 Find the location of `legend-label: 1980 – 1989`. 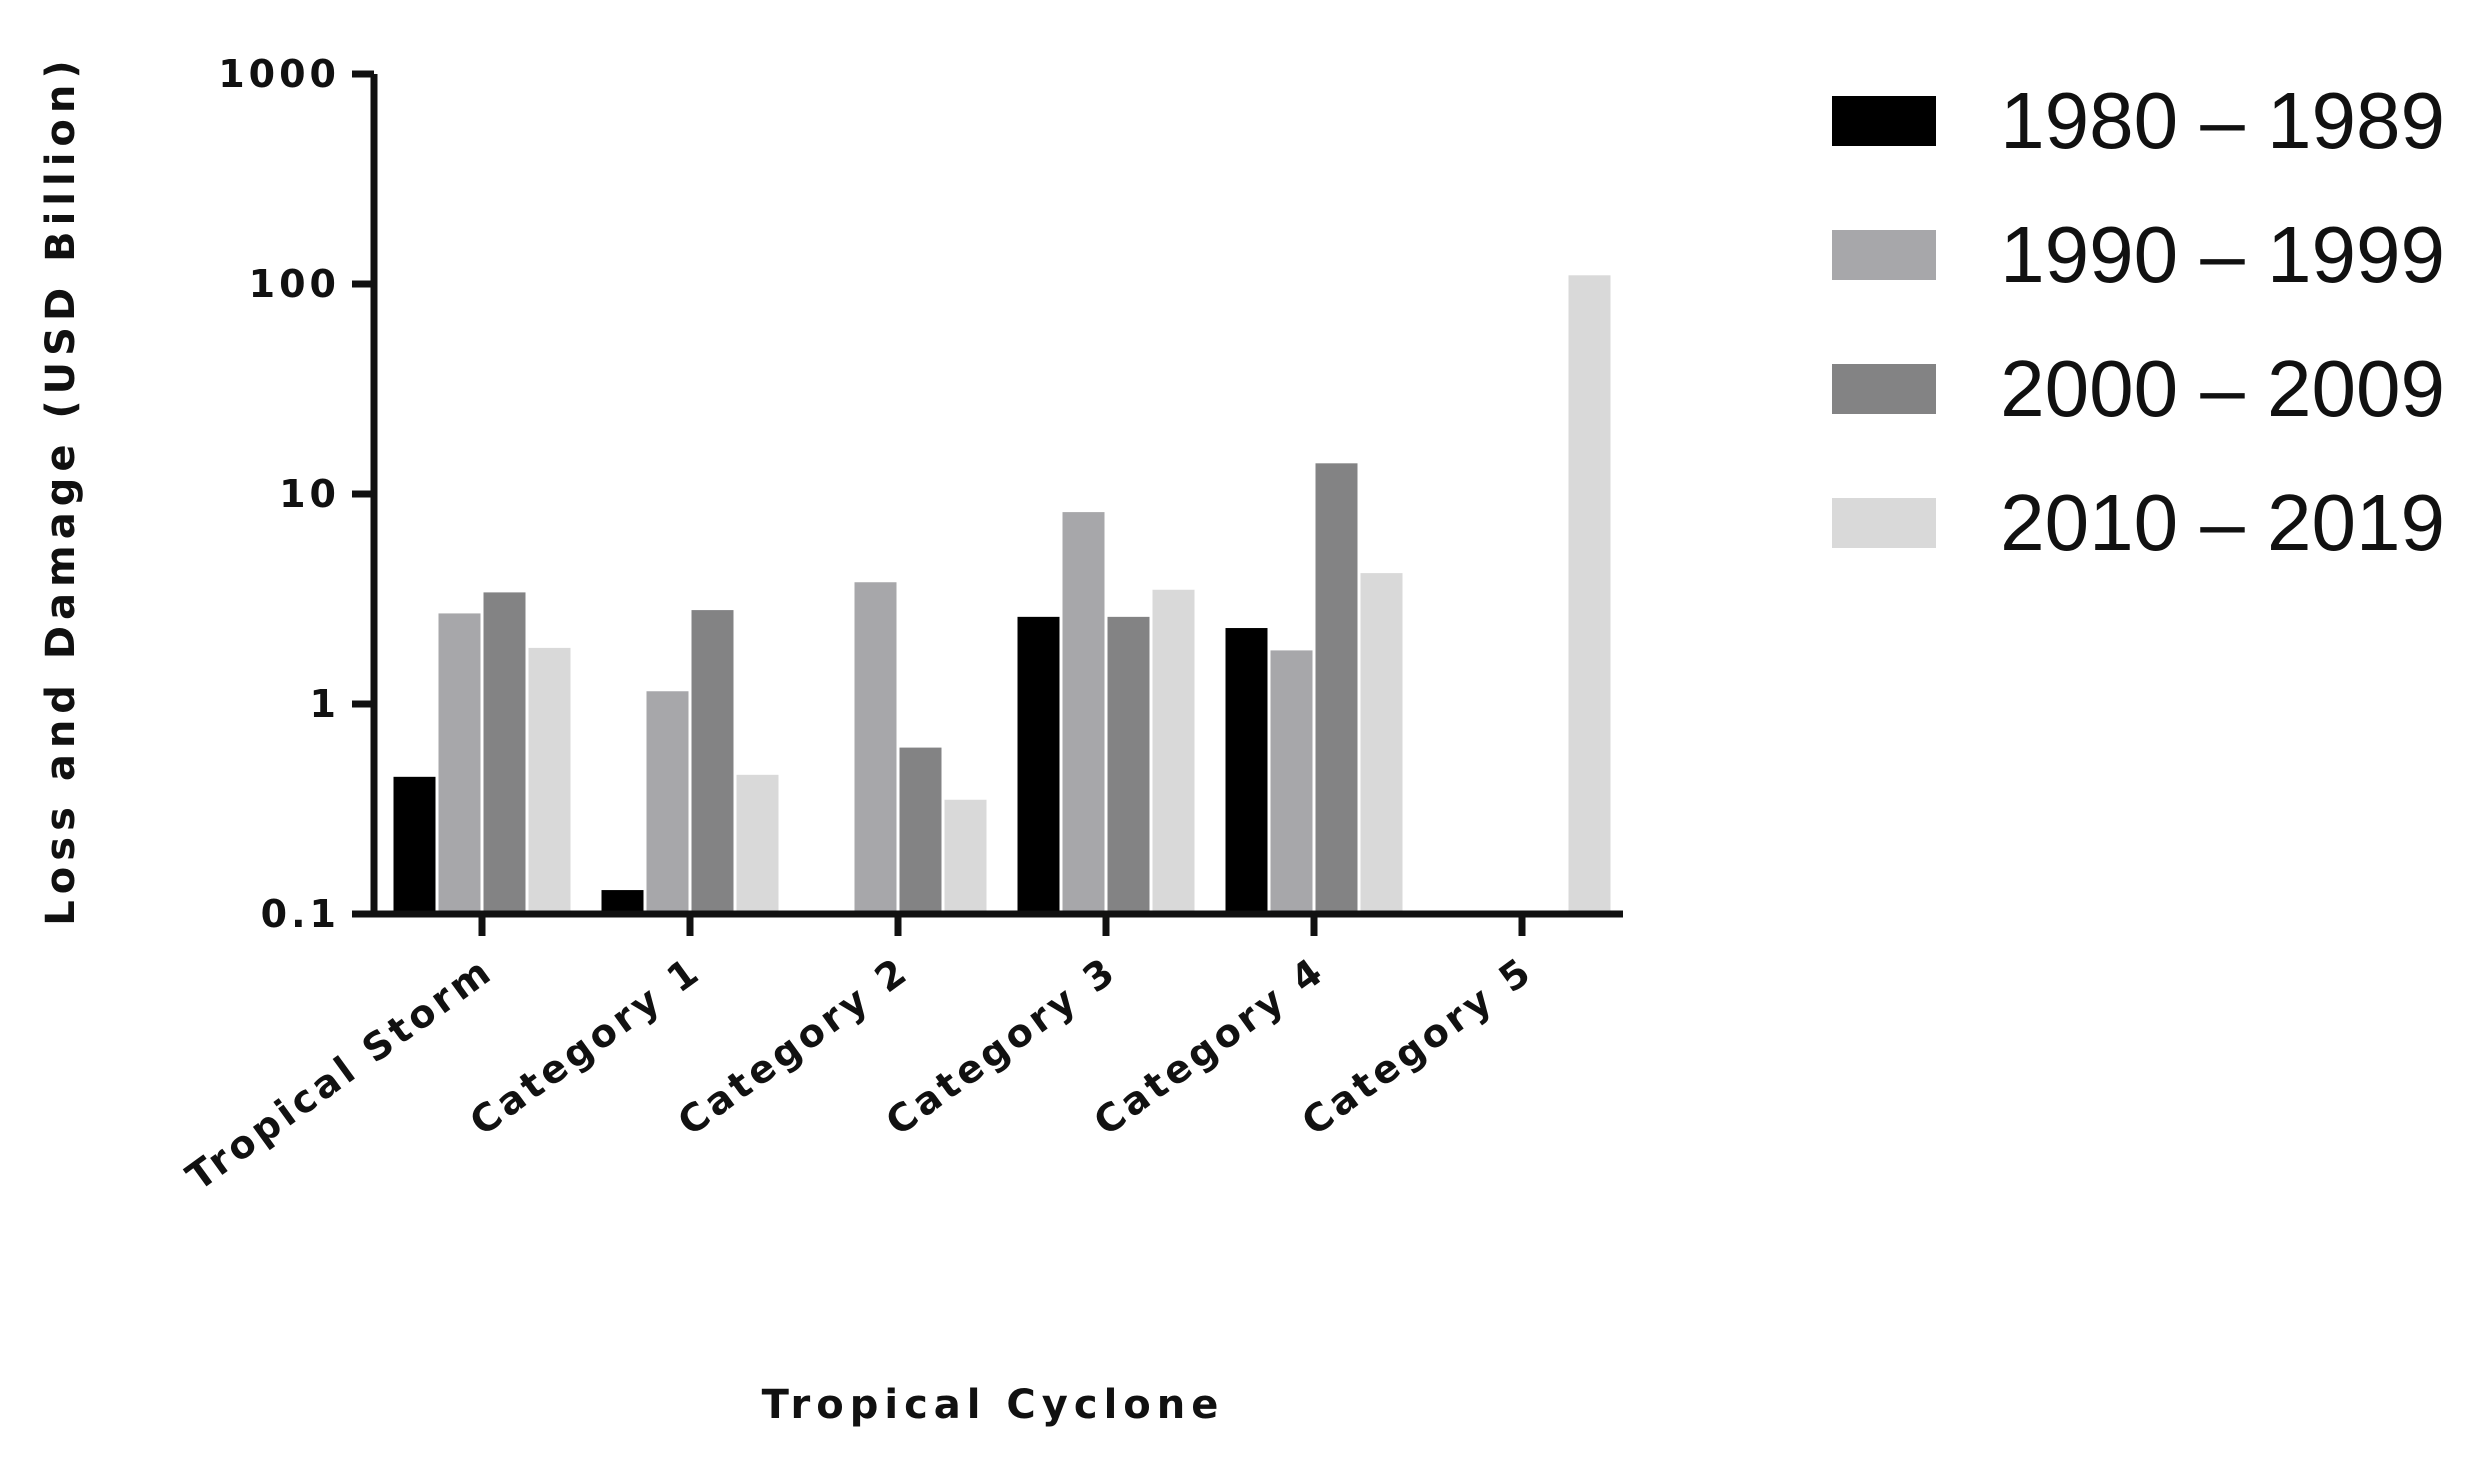

legend-label: 1980 – 1989 is located at coordinates (2222, 120).